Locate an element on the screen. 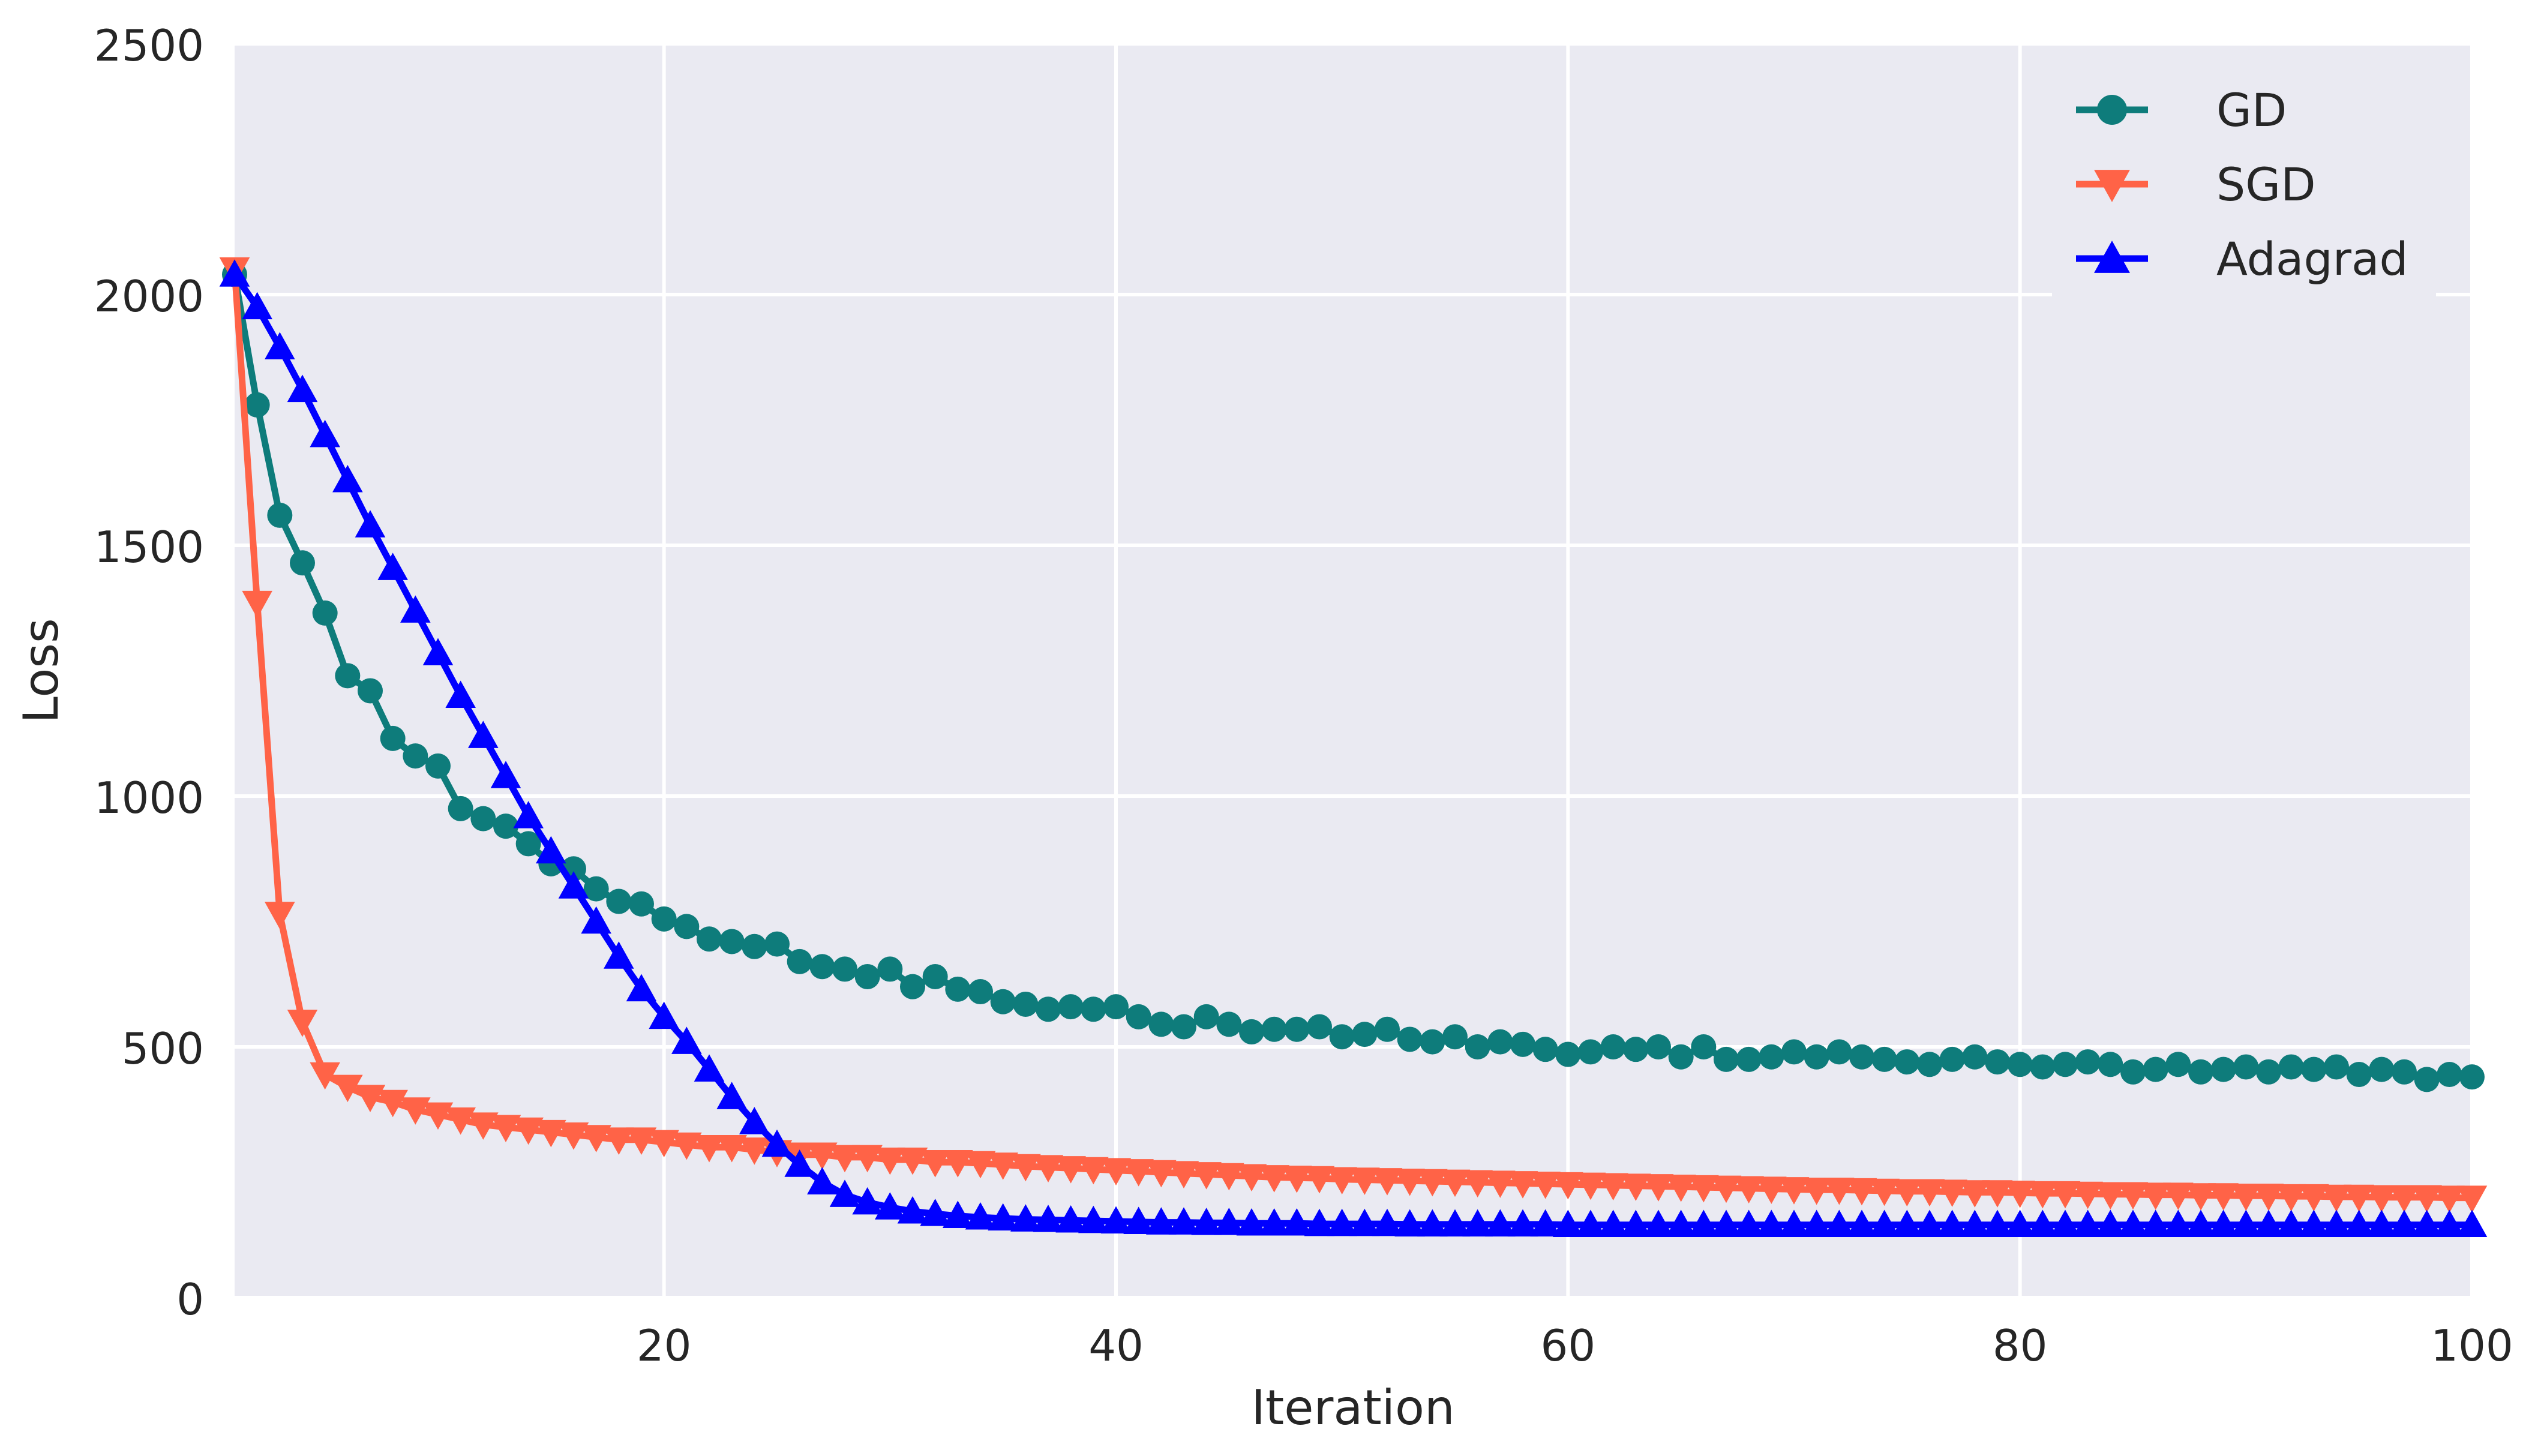  y-tick-label: 1000 is located at coordinates (149, 798).